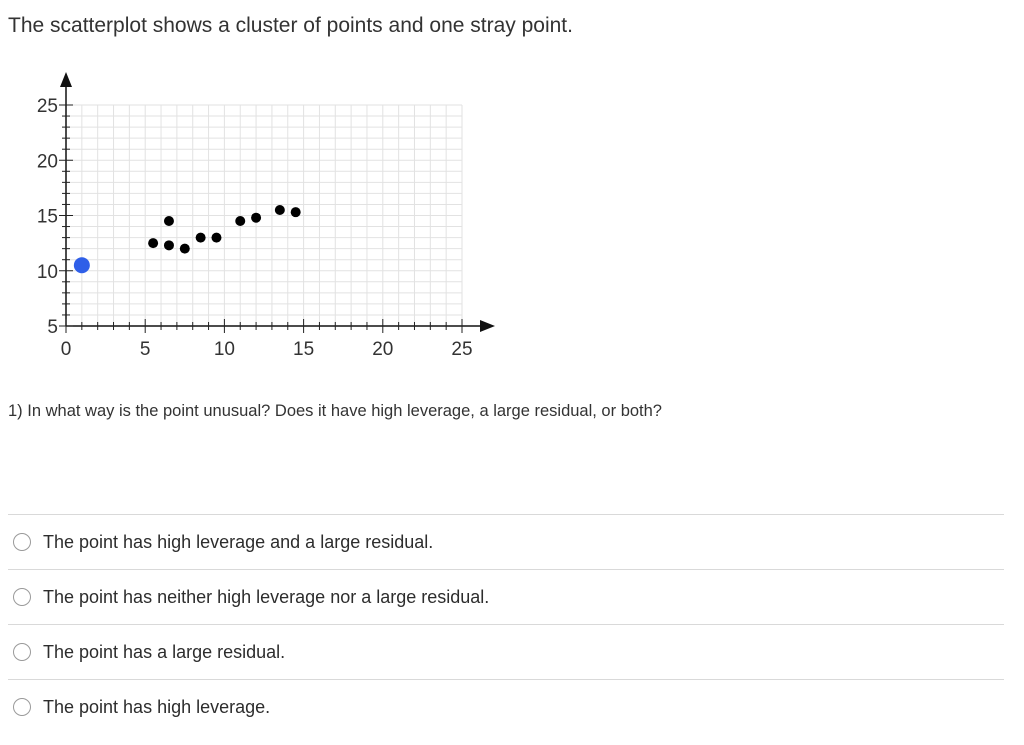 This screenshot has width=1024, height=745. What do you see at coordinates (47, 217) in the screenshot?
I see `y-tick-label: 15` at bounding box center [47, 217].